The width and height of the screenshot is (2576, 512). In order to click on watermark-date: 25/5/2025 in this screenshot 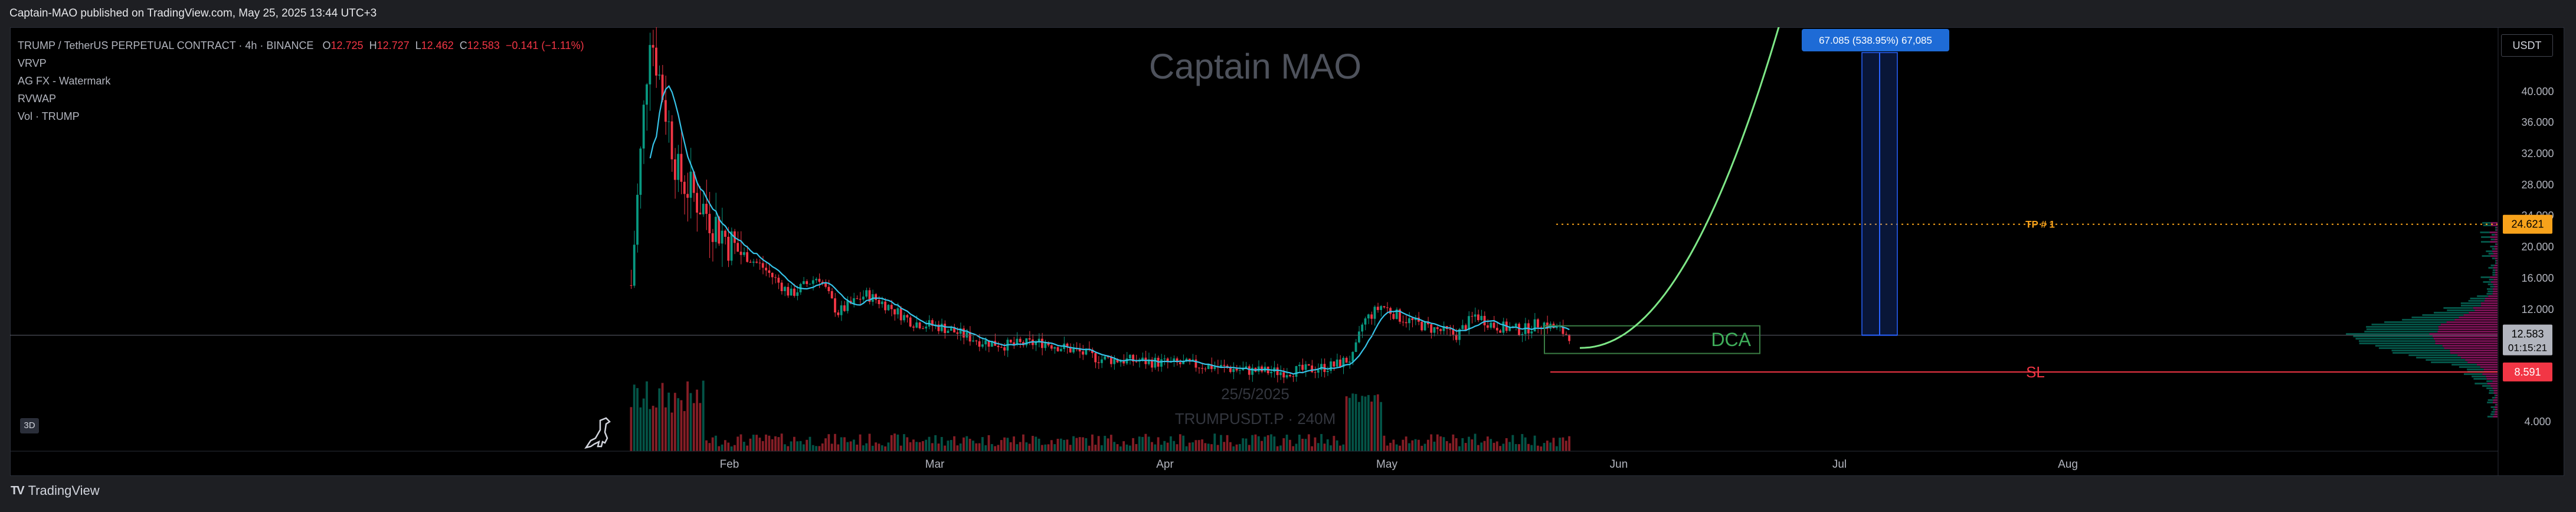, I will do `click(1255, 394)`.